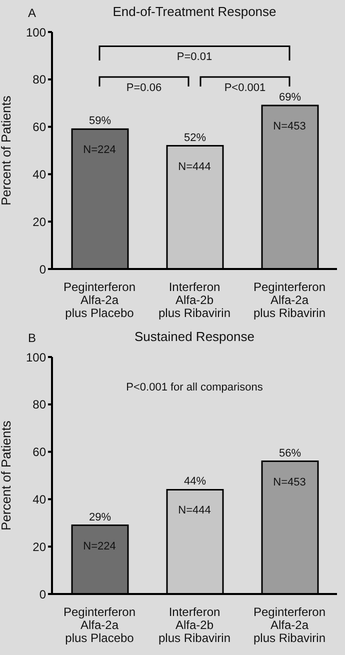 This screenshot has width=345, height=655. I want to click on annotation: P=0.01, so click(194, 57).